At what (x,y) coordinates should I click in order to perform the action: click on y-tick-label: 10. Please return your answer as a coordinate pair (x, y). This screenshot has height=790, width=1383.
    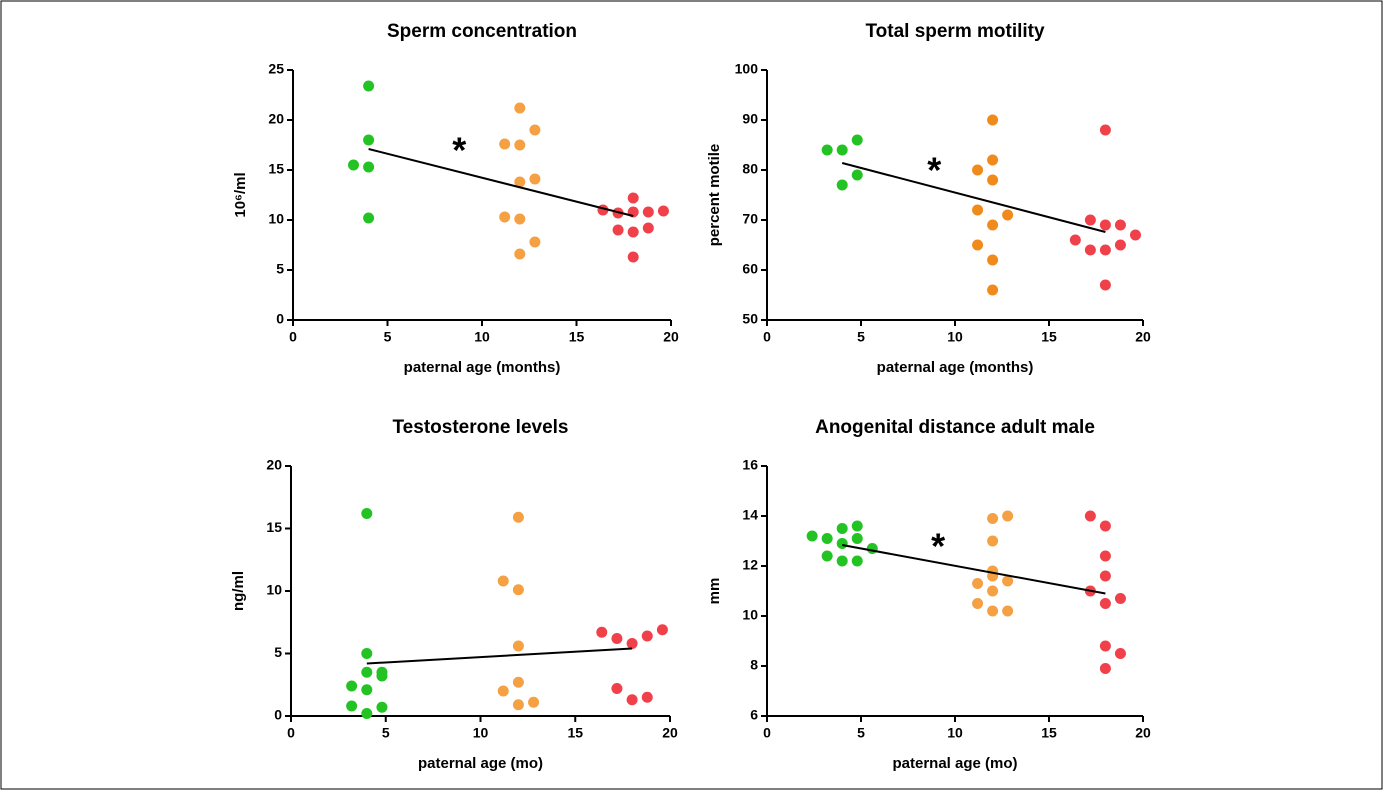
    Looking at the image, I should click on (276, 219).